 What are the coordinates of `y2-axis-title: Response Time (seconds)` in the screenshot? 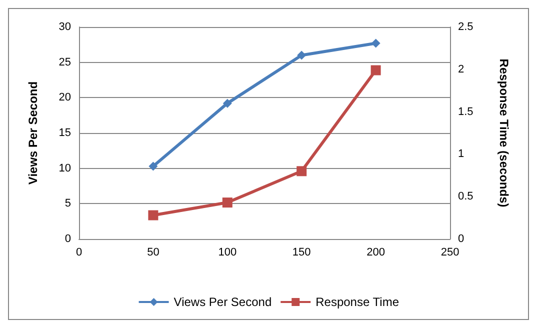 It's located at (504, 133).